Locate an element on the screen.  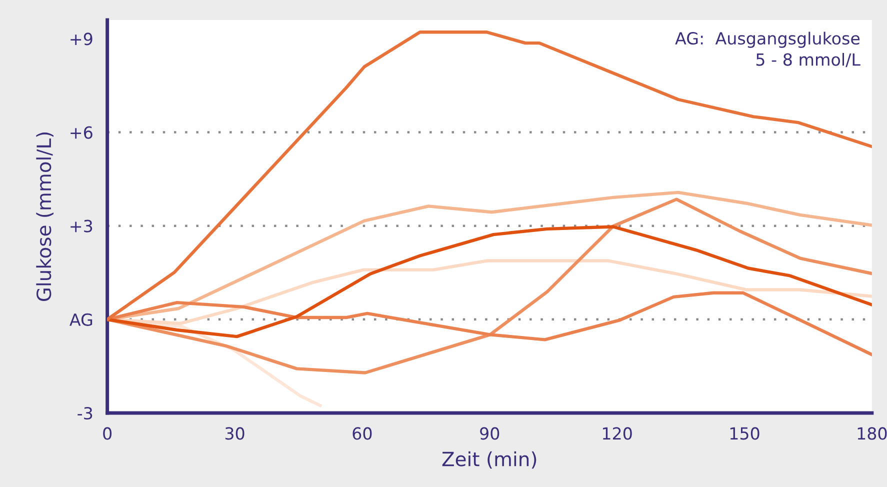
y-tick-label: -3 is located at coordinates (85, 413).